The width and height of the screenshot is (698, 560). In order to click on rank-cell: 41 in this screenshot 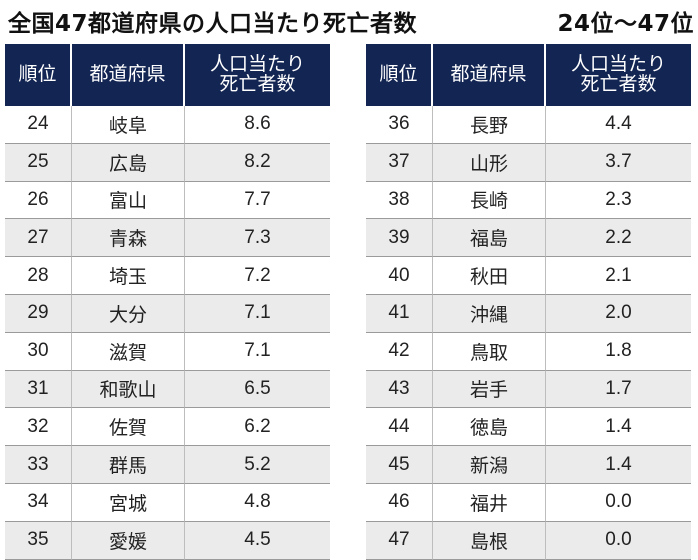, I will do `click(399, 313)`.